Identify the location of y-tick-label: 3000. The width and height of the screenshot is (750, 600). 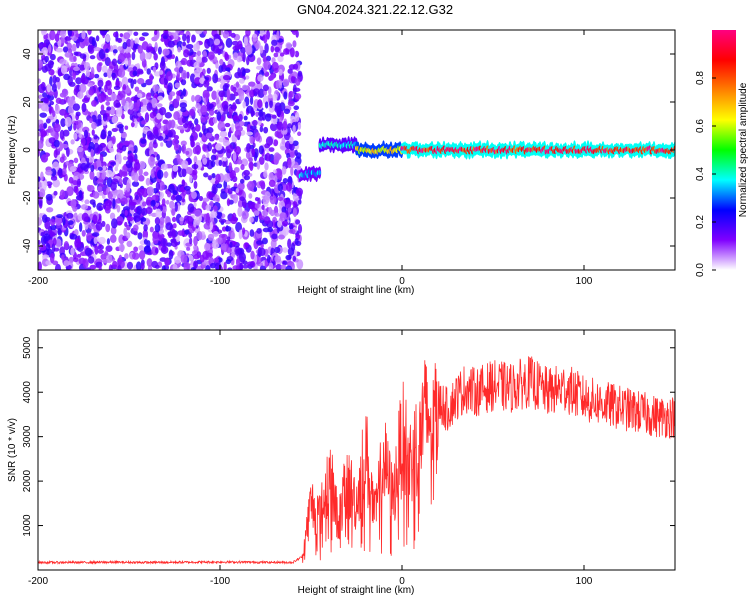
(27, 436).